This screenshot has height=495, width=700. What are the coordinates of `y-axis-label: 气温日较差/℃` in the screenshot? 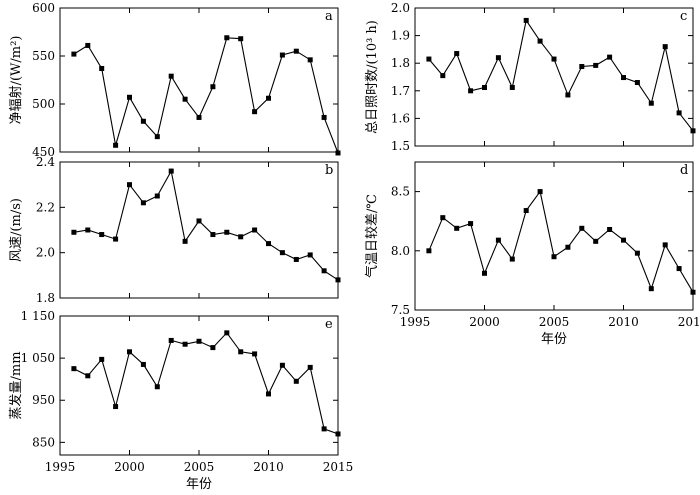 It's located at (372, 236).